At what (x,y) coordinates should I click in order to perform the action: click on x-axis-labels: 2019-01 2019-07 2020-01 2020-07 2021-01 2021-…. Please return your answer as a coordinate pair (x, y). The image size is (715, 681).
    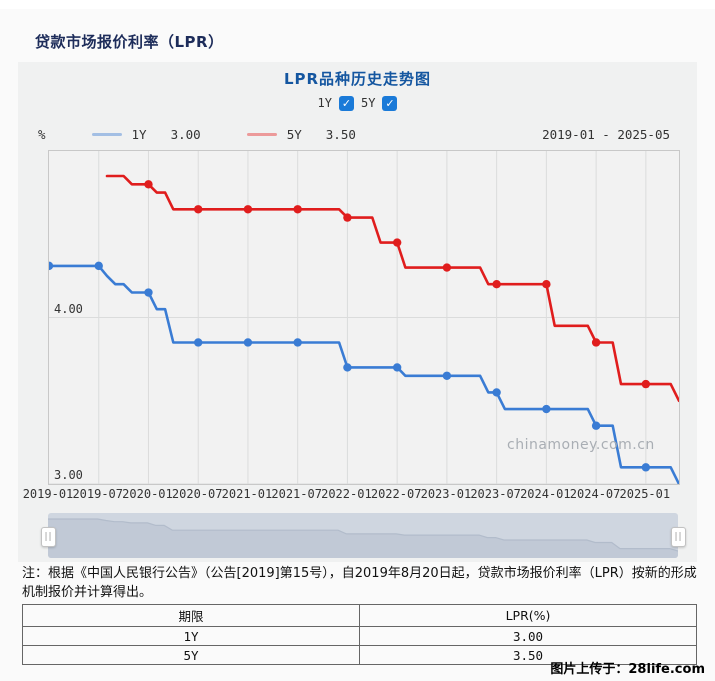
    Looking at the image, I should click on (350, 494).